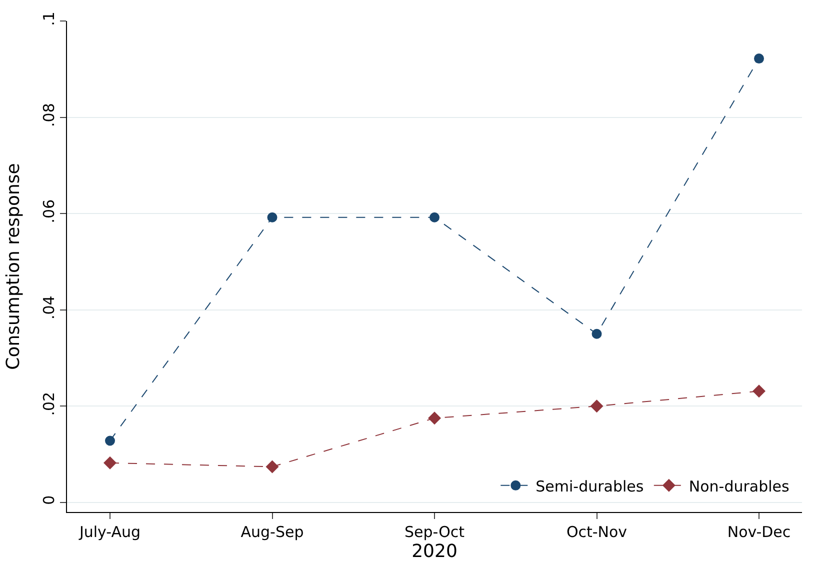 This screenshot has width=827, height=568. What do you see at coordinates (49, 308) in the screenshot?
I see `y-tick-label: .04` at bounding box center [49, 308].